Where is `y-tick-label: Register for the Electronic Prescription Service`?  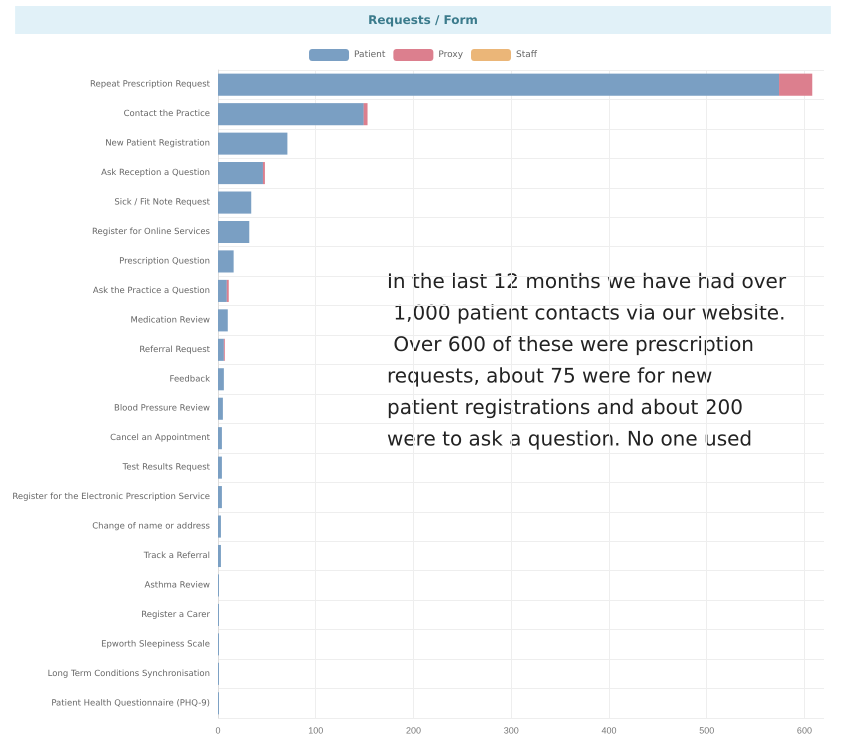
y-tick-label: Register for the Electronic Prescription Service is located at coordinates (111, 497).